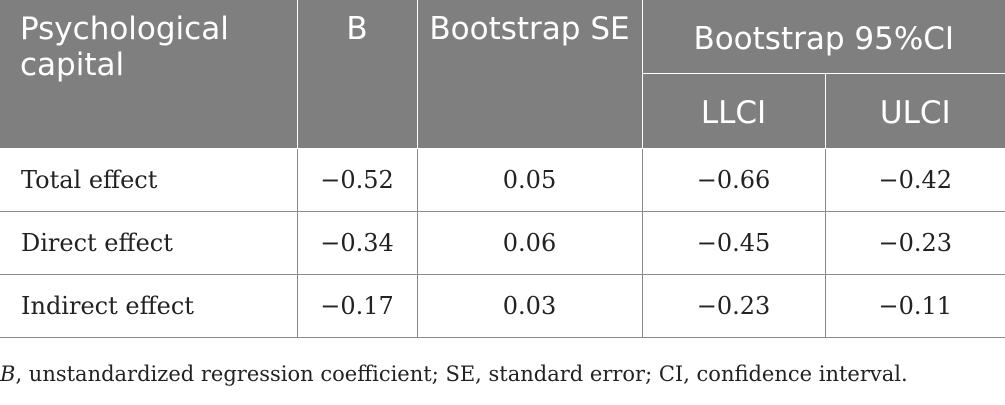 This screenshot has height=405, width=1005. What do you see at coordinates (914, 180) in the screenshot?
I see `cell-ulci: −0.42` at bounding box center [914, 180].